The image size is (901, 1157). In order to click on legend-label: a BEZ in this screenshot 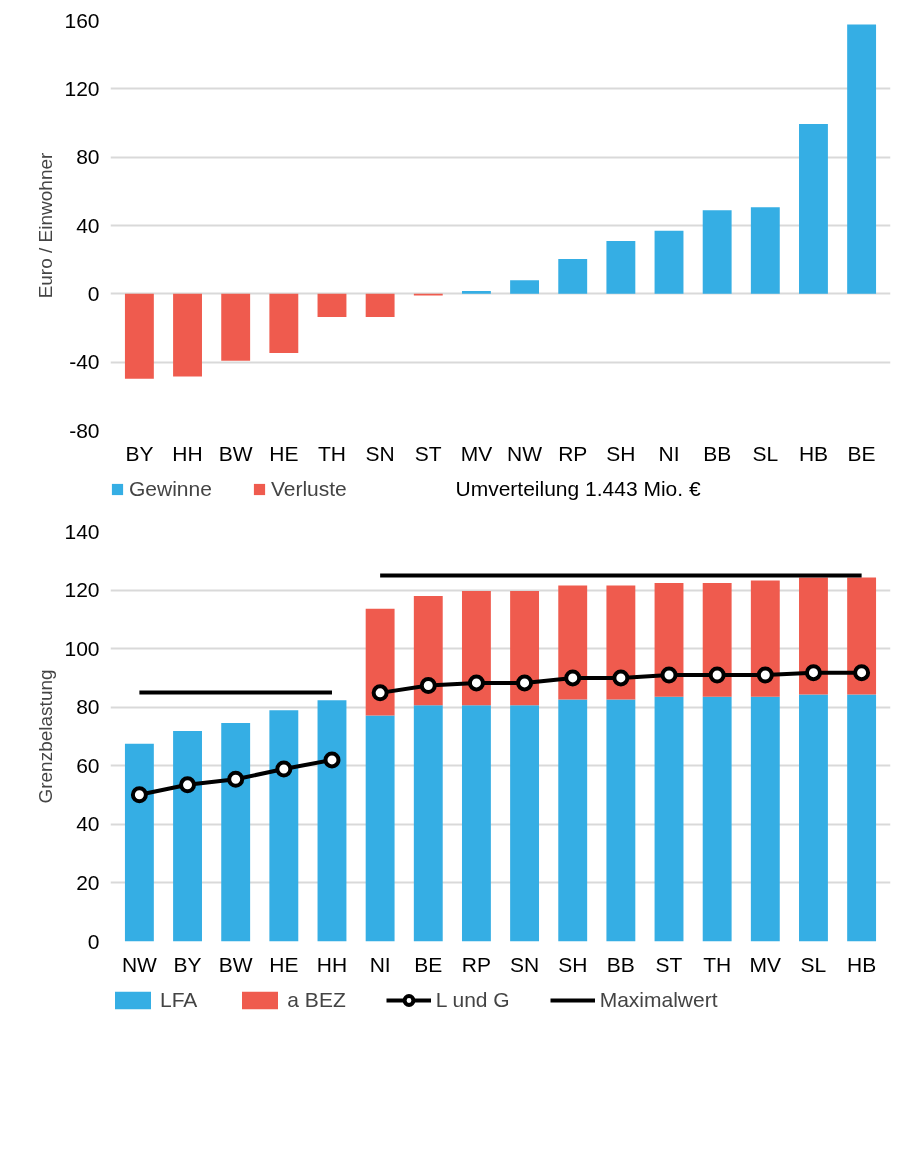, I will do `click(316, 1000)`.